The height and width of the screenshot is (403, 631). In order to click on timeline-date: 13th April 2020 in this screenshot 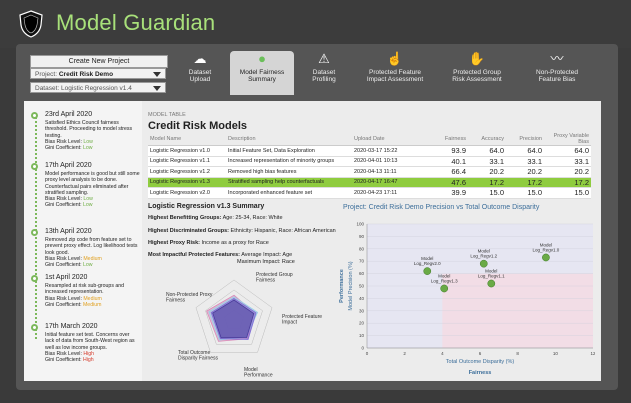, I will do `click(68, 231)`.